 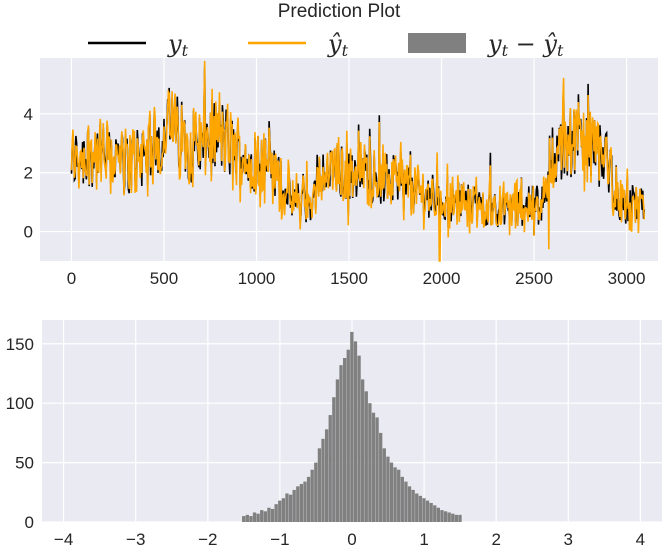 I want to click on top-y-tick-label: 0, so click(x=28, y=232).